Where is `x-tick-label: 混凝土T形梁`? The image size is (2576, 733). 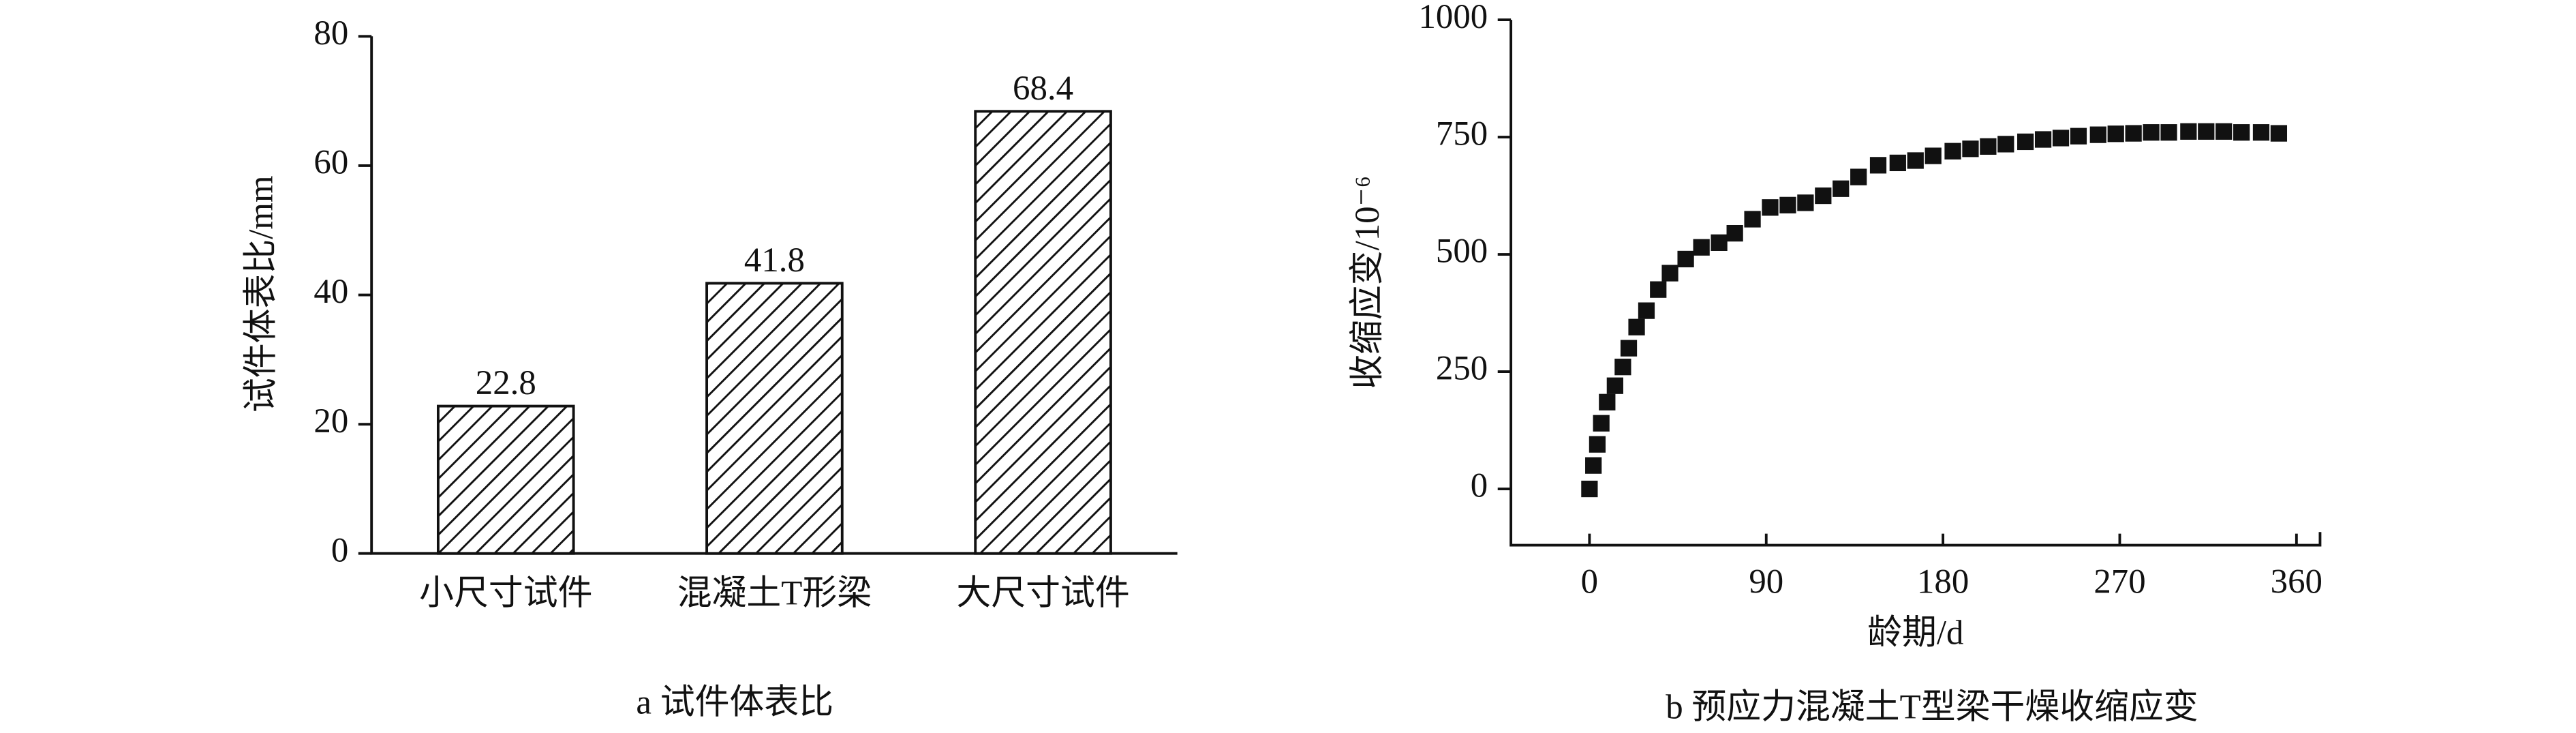
x-tick-label: 混凝土T形梁 is located at coordinates (774, 593).